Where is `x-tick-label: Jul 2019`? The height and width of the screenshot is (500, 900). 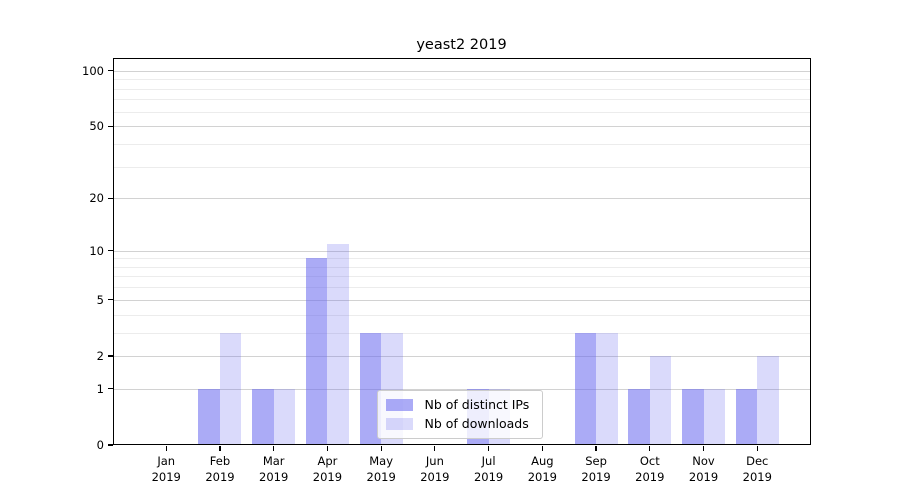 x-tick-label: Jul 2019 is located at coordinates (488, 469).